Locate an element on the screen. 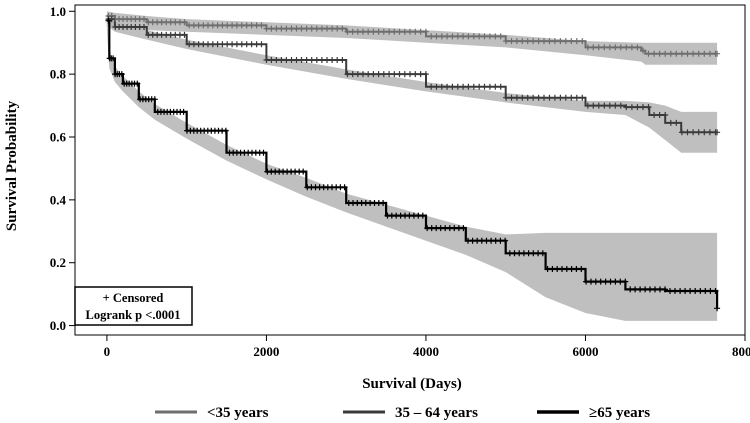 This screenshot has height=423, width=750. y-tick-label: 0.6 is located at coordinates (58, 137).